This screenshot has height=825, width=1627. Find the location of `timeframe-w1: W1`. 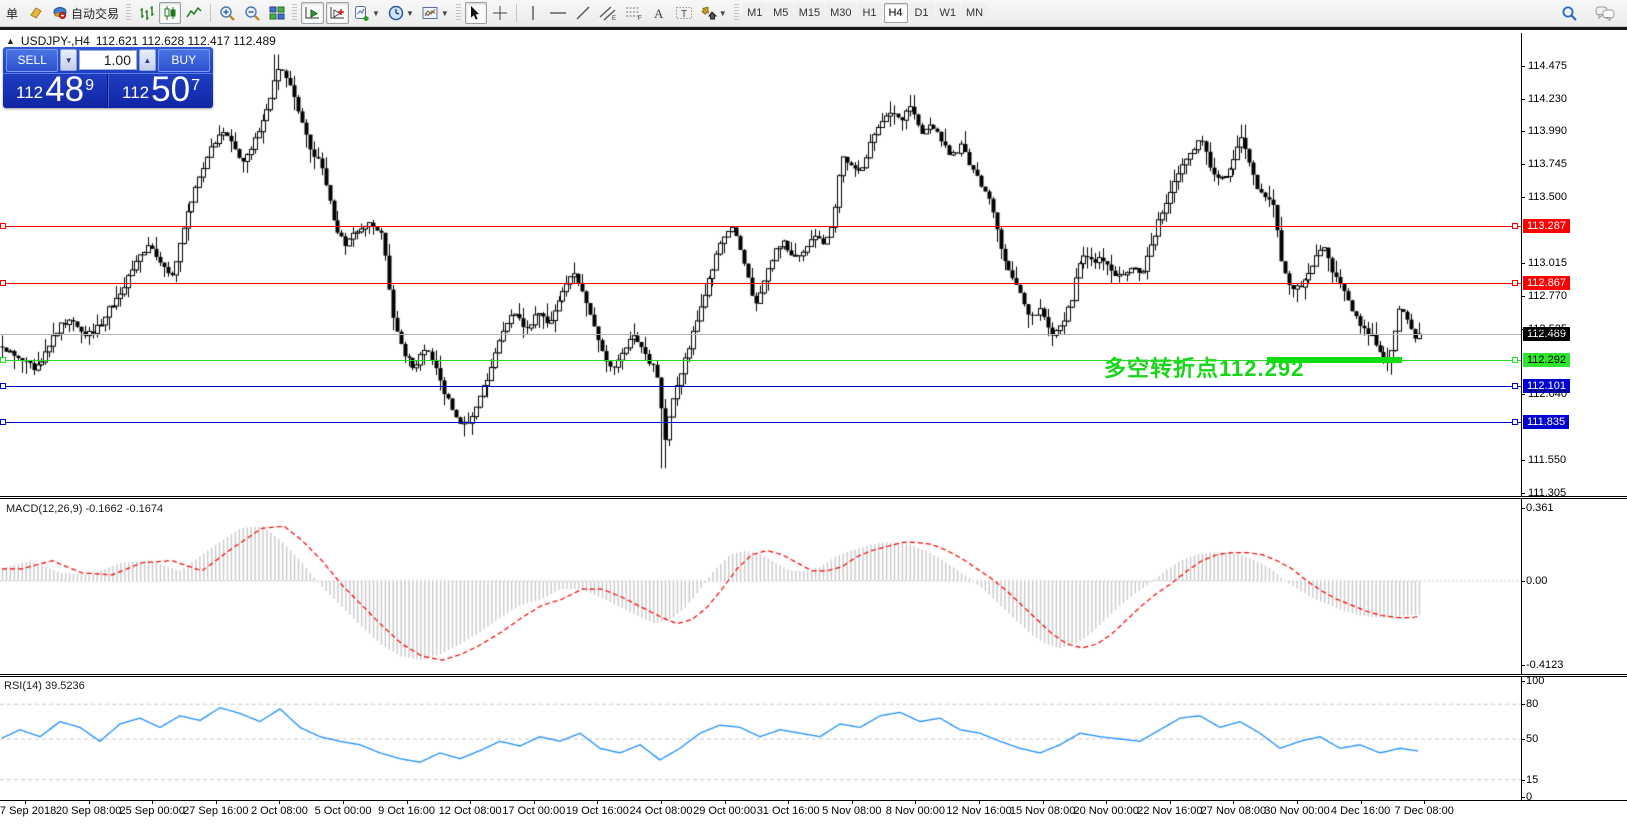

timeframe-w1: W1 is located at coordinates (948, 13).